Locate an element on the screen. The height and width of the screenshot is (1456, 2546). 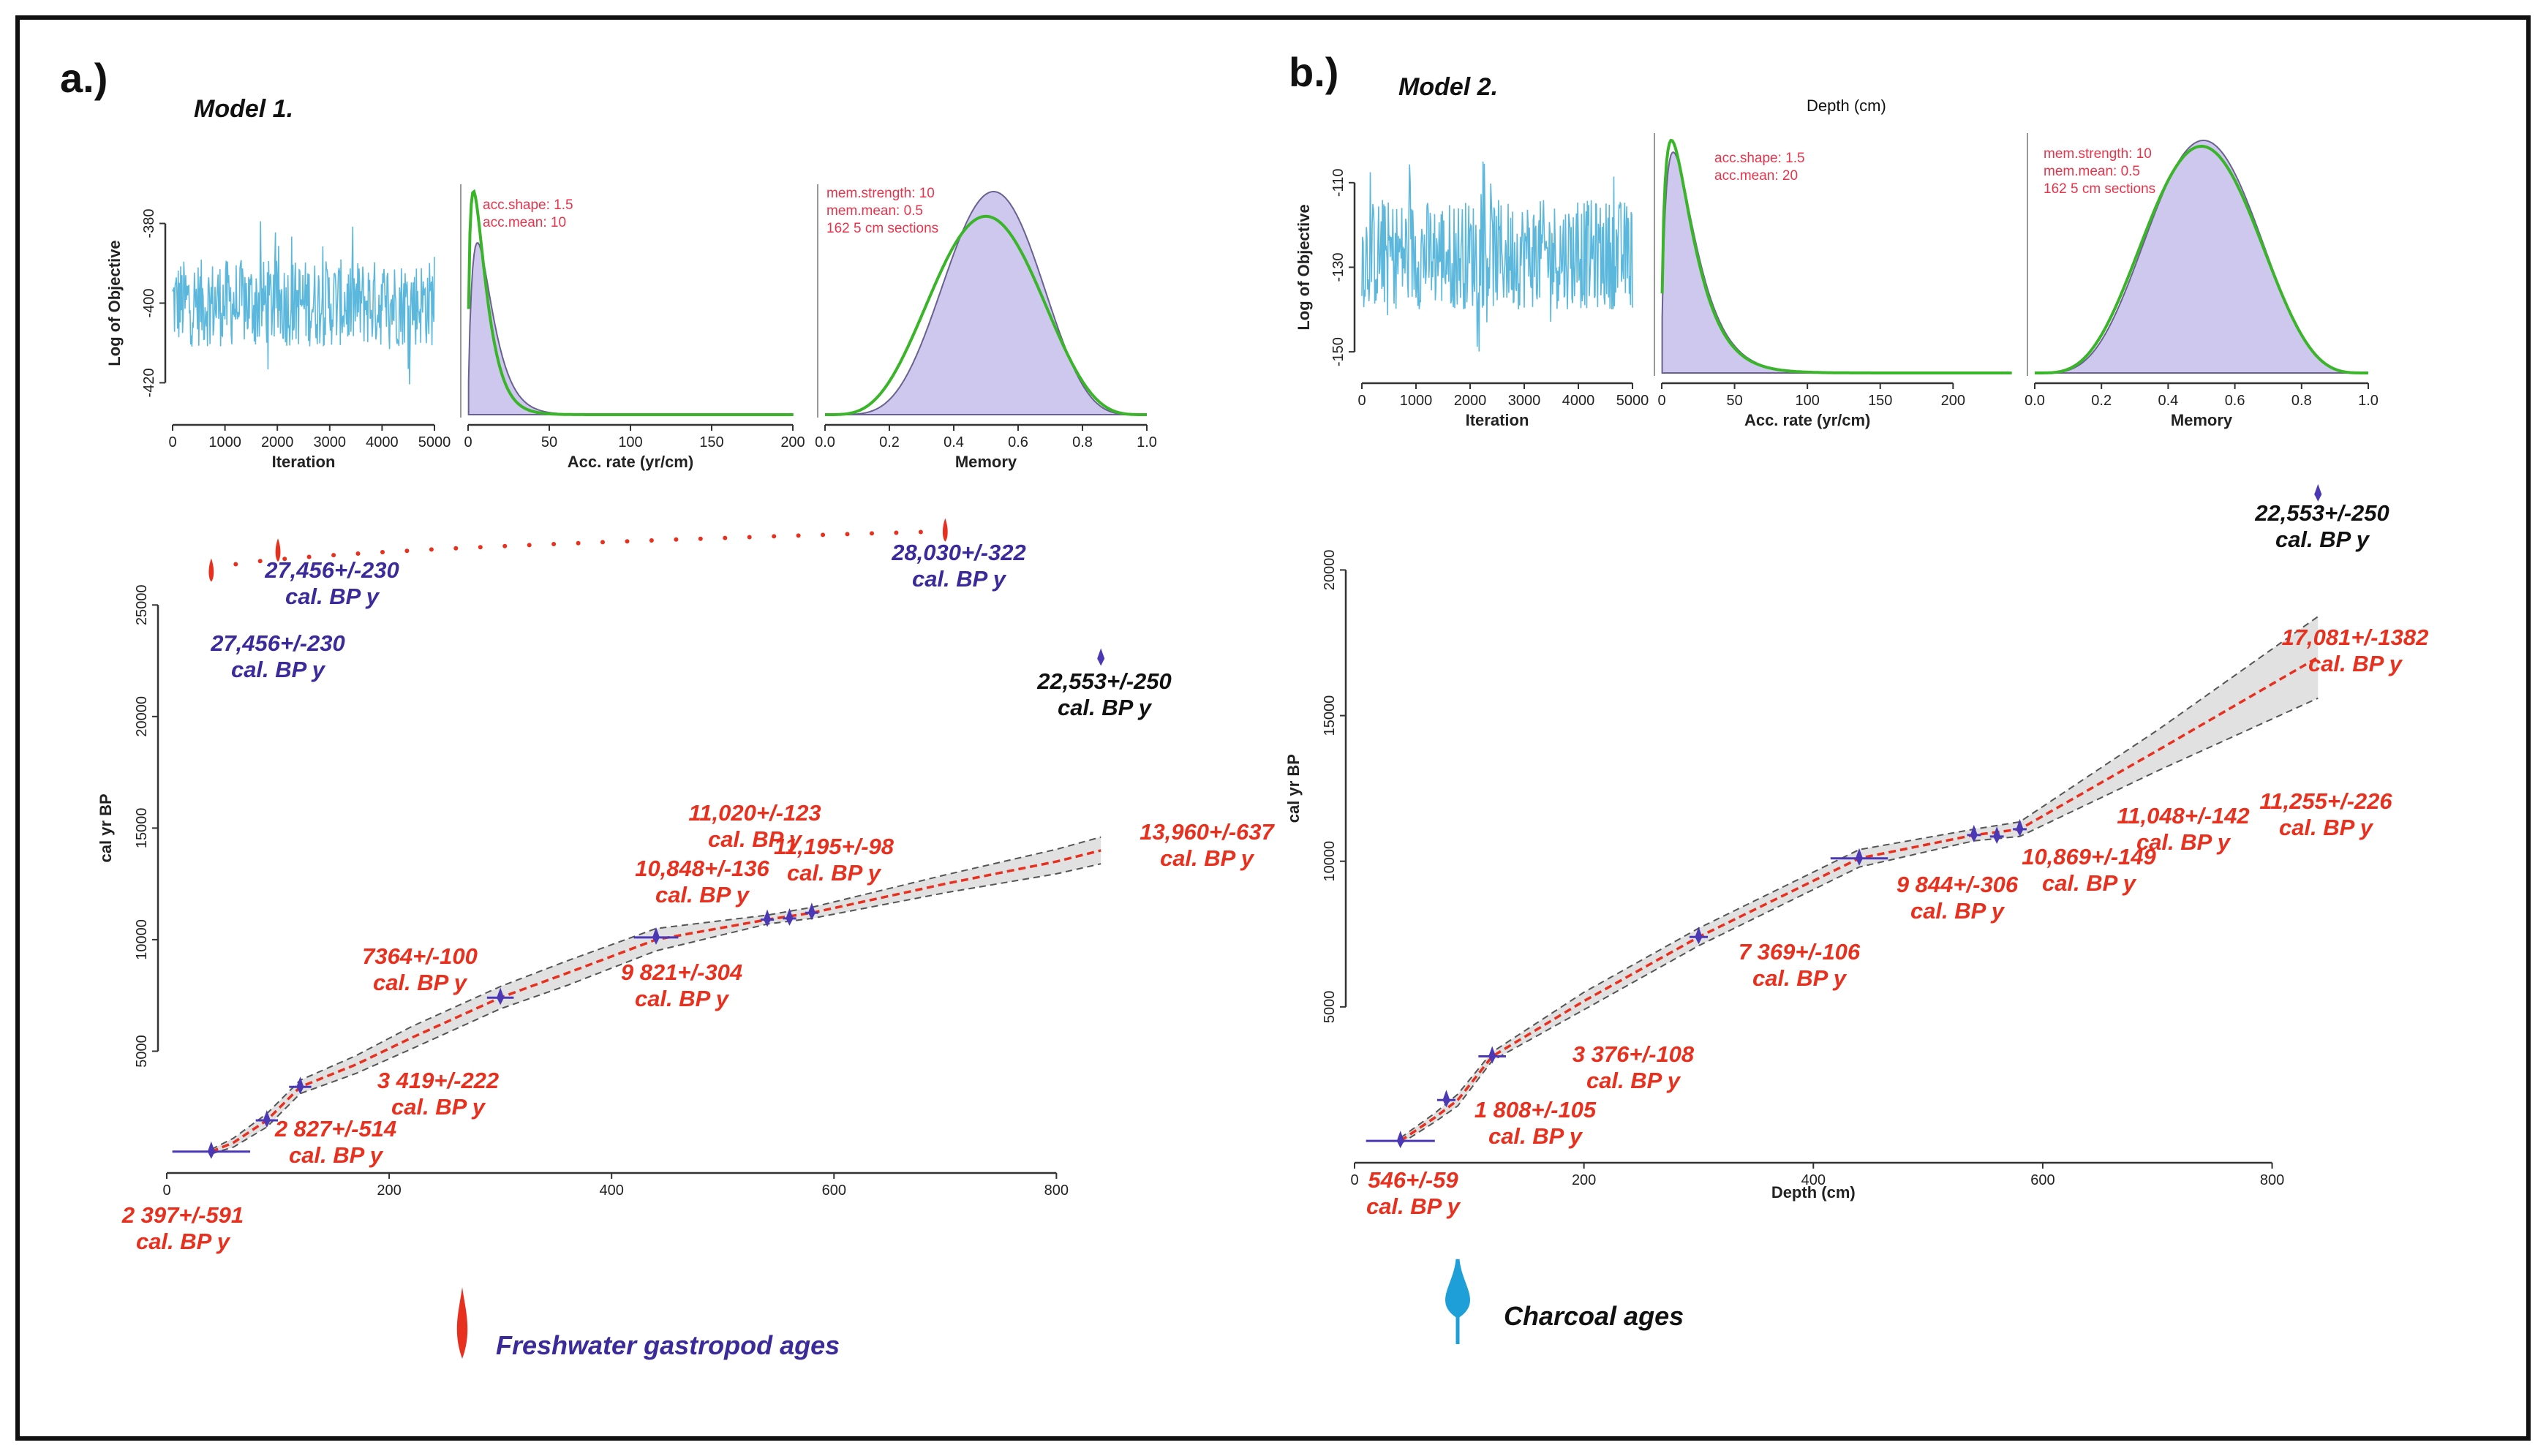
panel-a-title: Model 1. is located at coordinates (243, 109).